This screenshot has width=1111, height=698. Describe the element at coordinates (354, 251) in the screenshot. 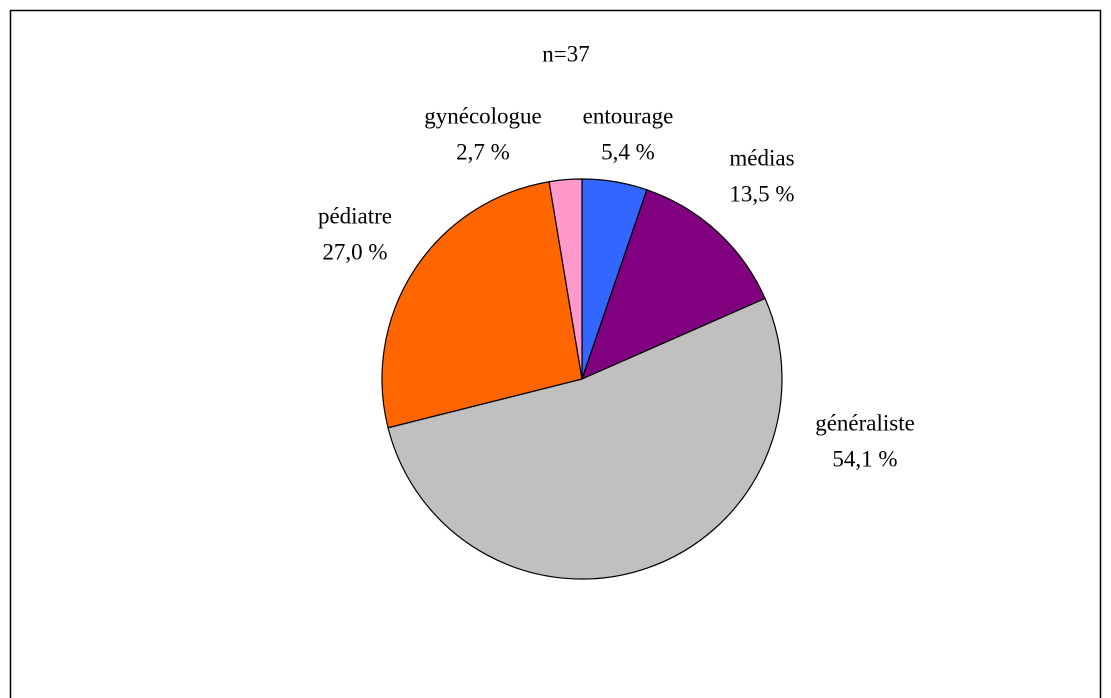

I see `slice-value-label: 27,0 %` at that location.